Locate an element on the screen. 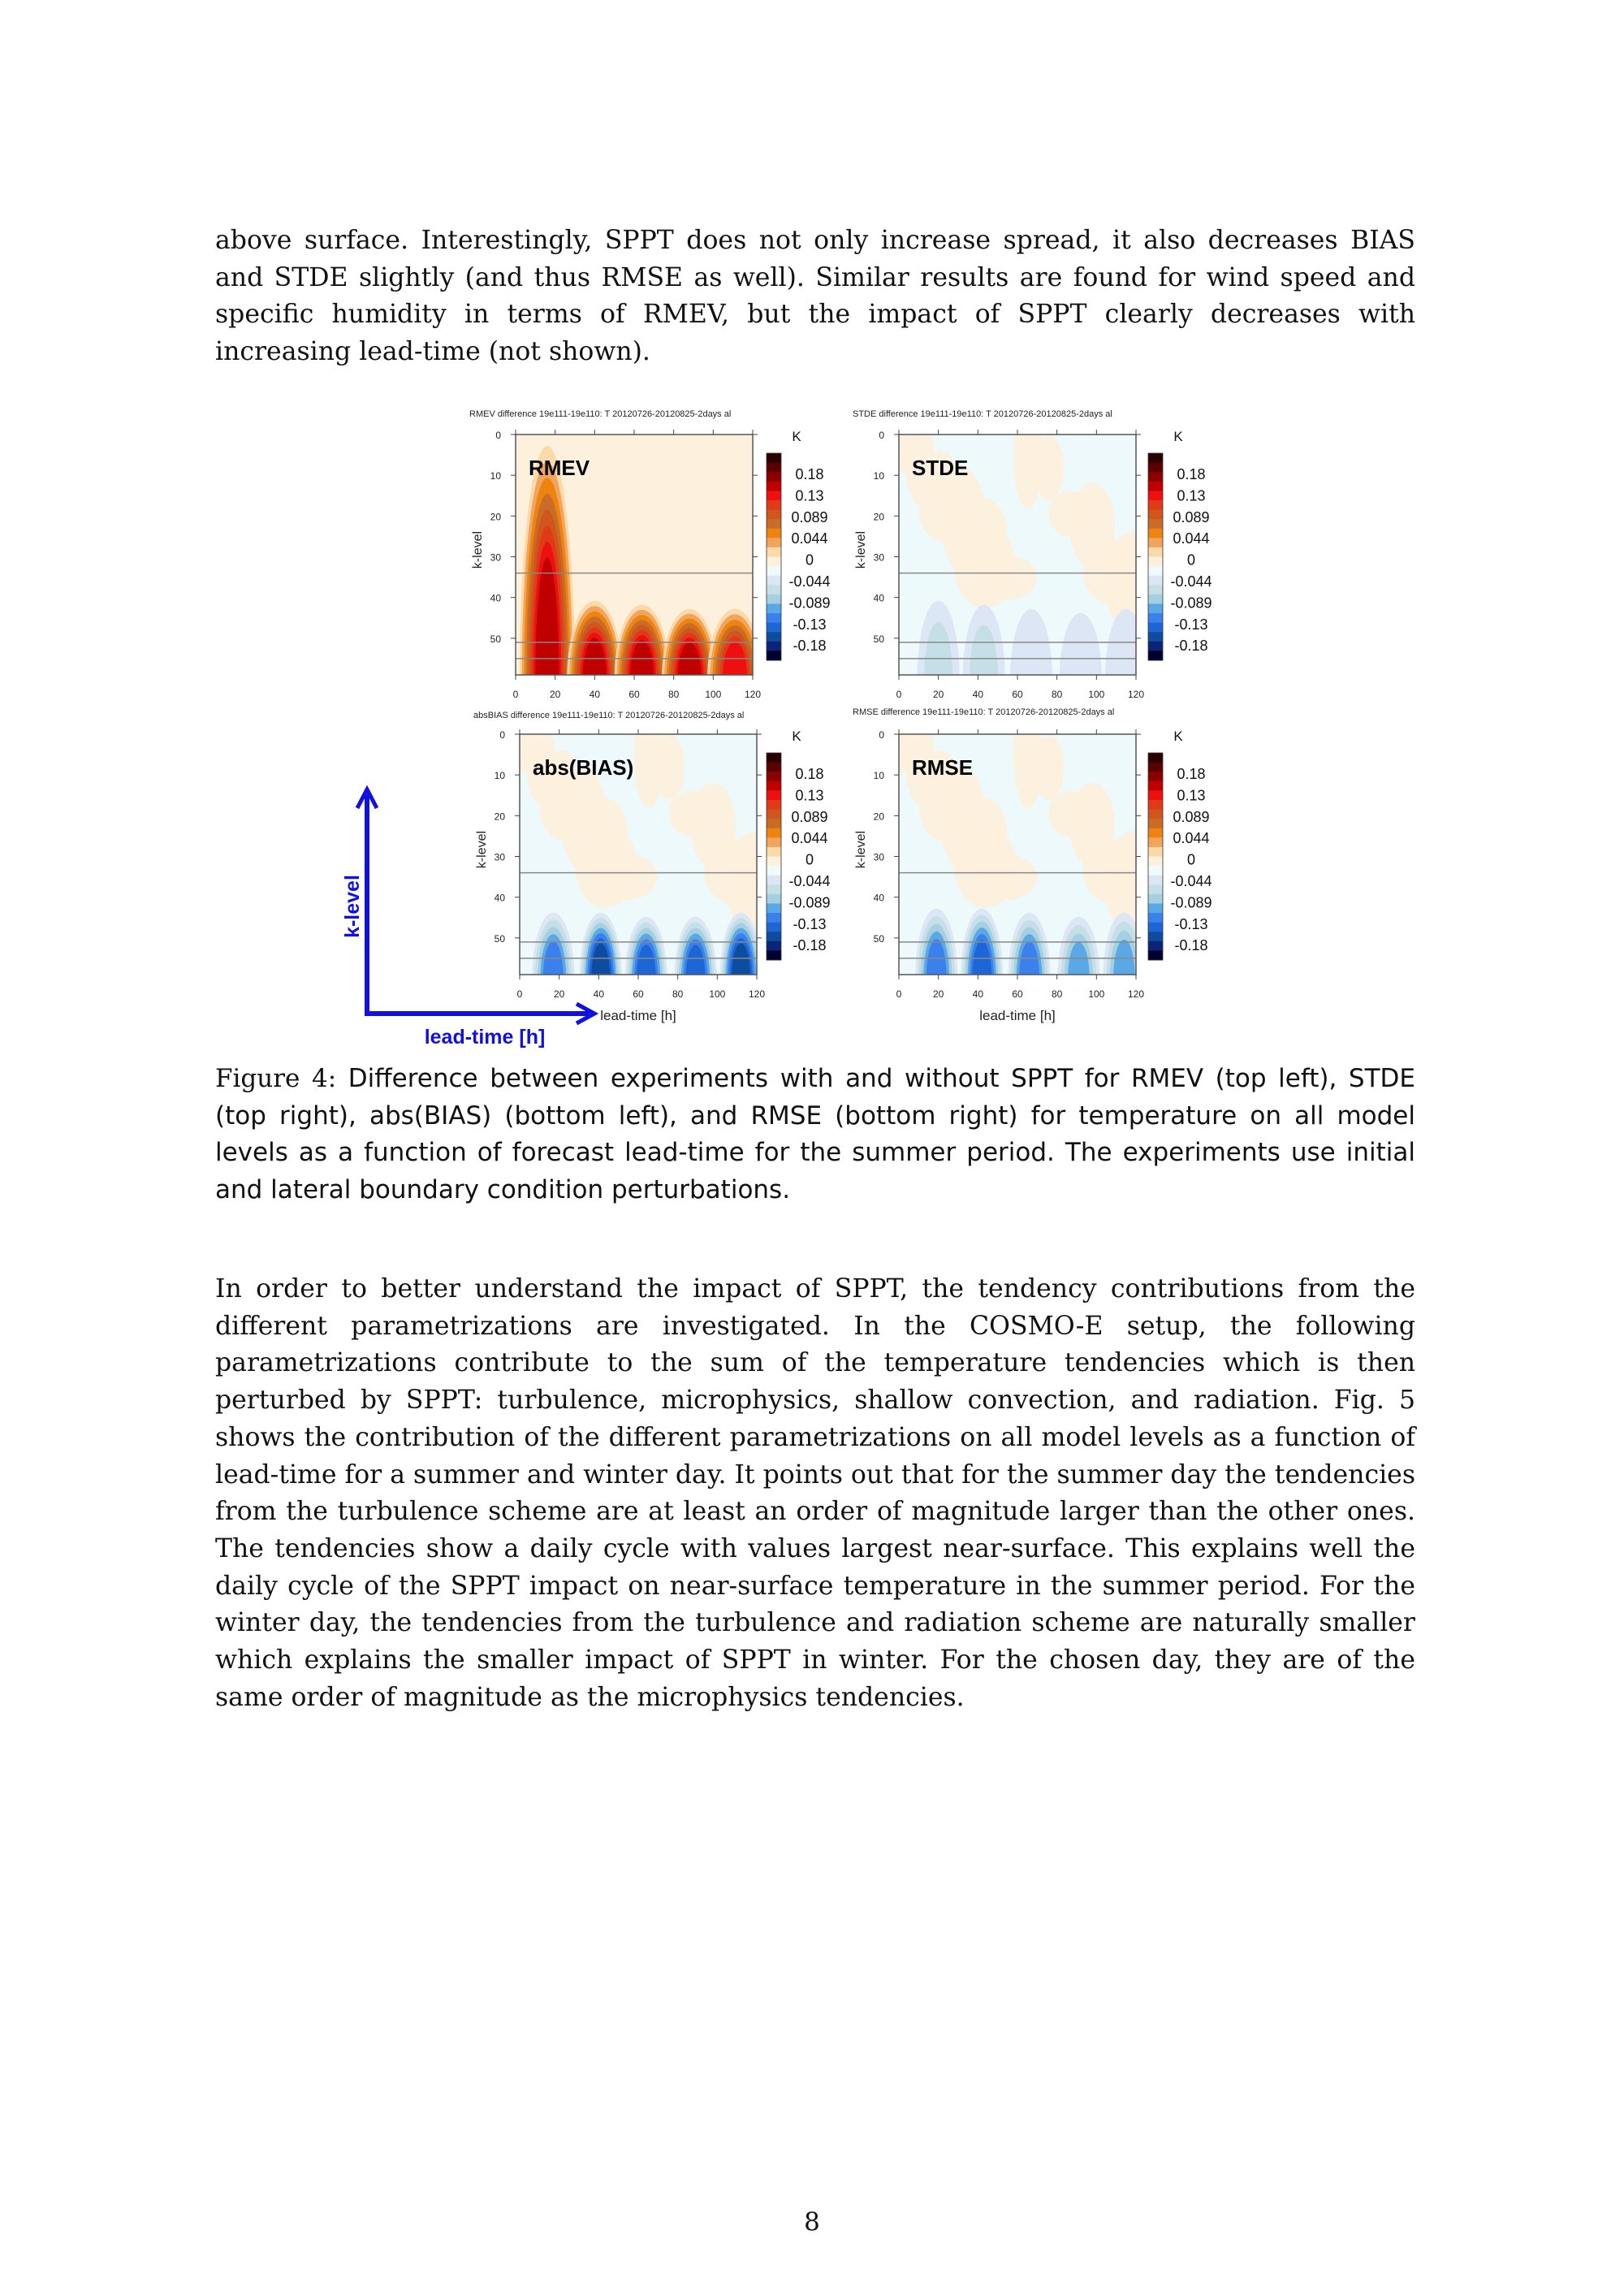 The image size is (1624, 2296). x-tick-label: 40 is located at coordinates (596, 694).